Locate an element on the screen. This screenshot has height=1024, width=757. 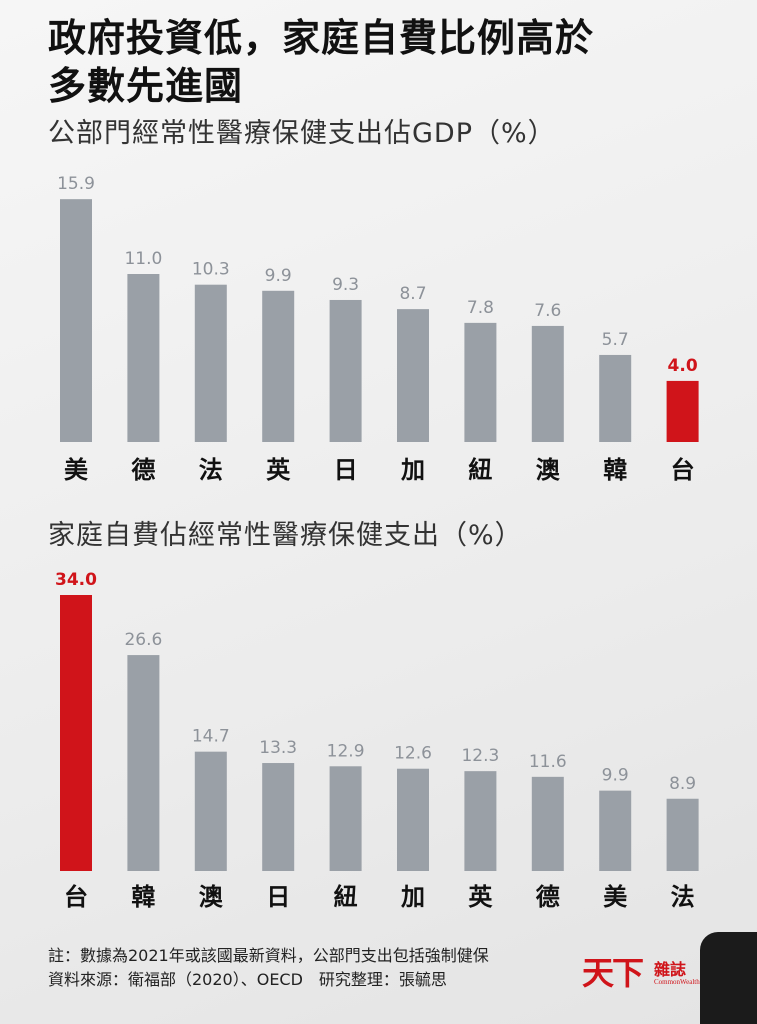
logo-main-text: 天下 is located at coordinates (613, 973).